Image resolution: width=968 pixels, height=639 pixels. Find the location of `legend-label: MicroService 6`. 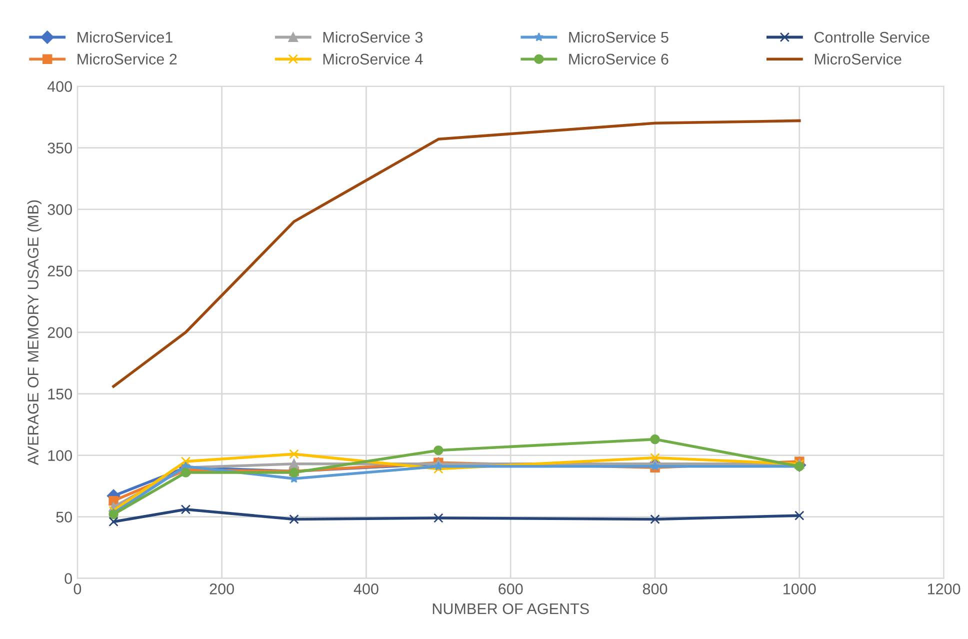

legend-label: MicroService 6 is located at coordinates (618, 59).